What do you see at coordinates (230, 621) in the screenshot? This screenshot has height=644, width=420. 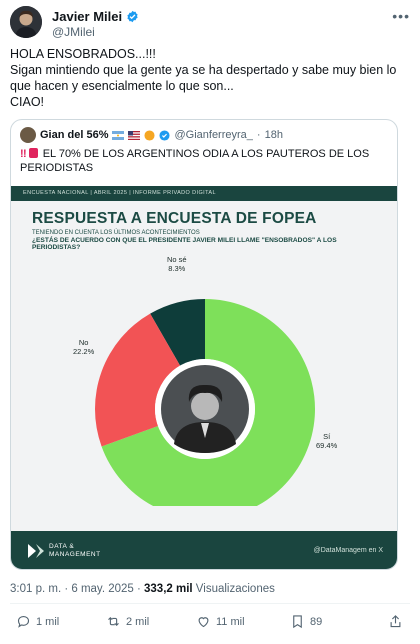 I see `like-count: 11 mil` at bounding box center [230, 621].